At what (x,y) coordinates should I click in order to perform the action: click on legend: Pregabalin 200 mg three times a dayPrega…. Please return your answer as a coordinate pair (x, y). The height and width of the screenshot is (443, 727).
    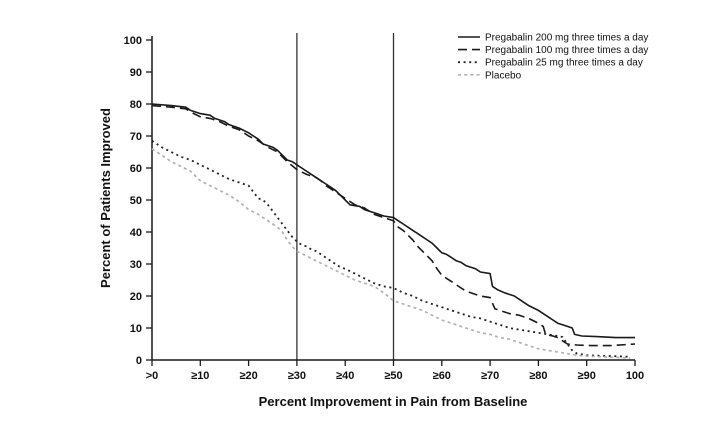
    Looking at the image, I should click on (553, 57).